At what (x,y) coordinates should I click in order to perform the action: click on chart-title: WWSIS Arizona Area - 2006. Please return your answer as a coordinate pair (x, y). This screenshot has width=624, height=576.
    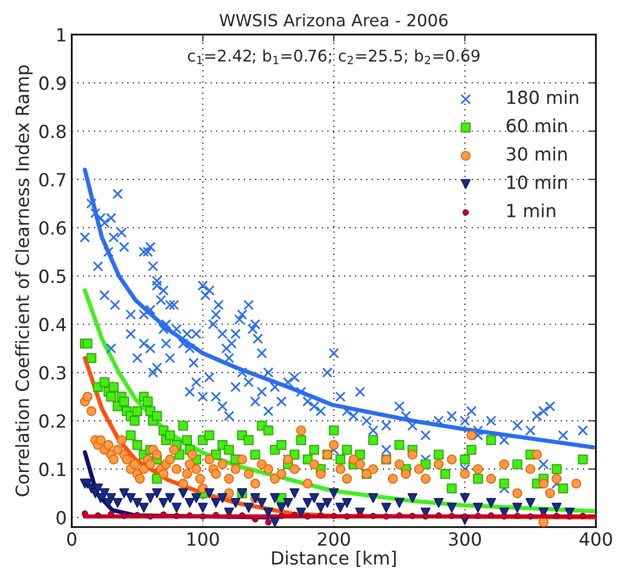
    Looking at the image, I should click on (334, 20).